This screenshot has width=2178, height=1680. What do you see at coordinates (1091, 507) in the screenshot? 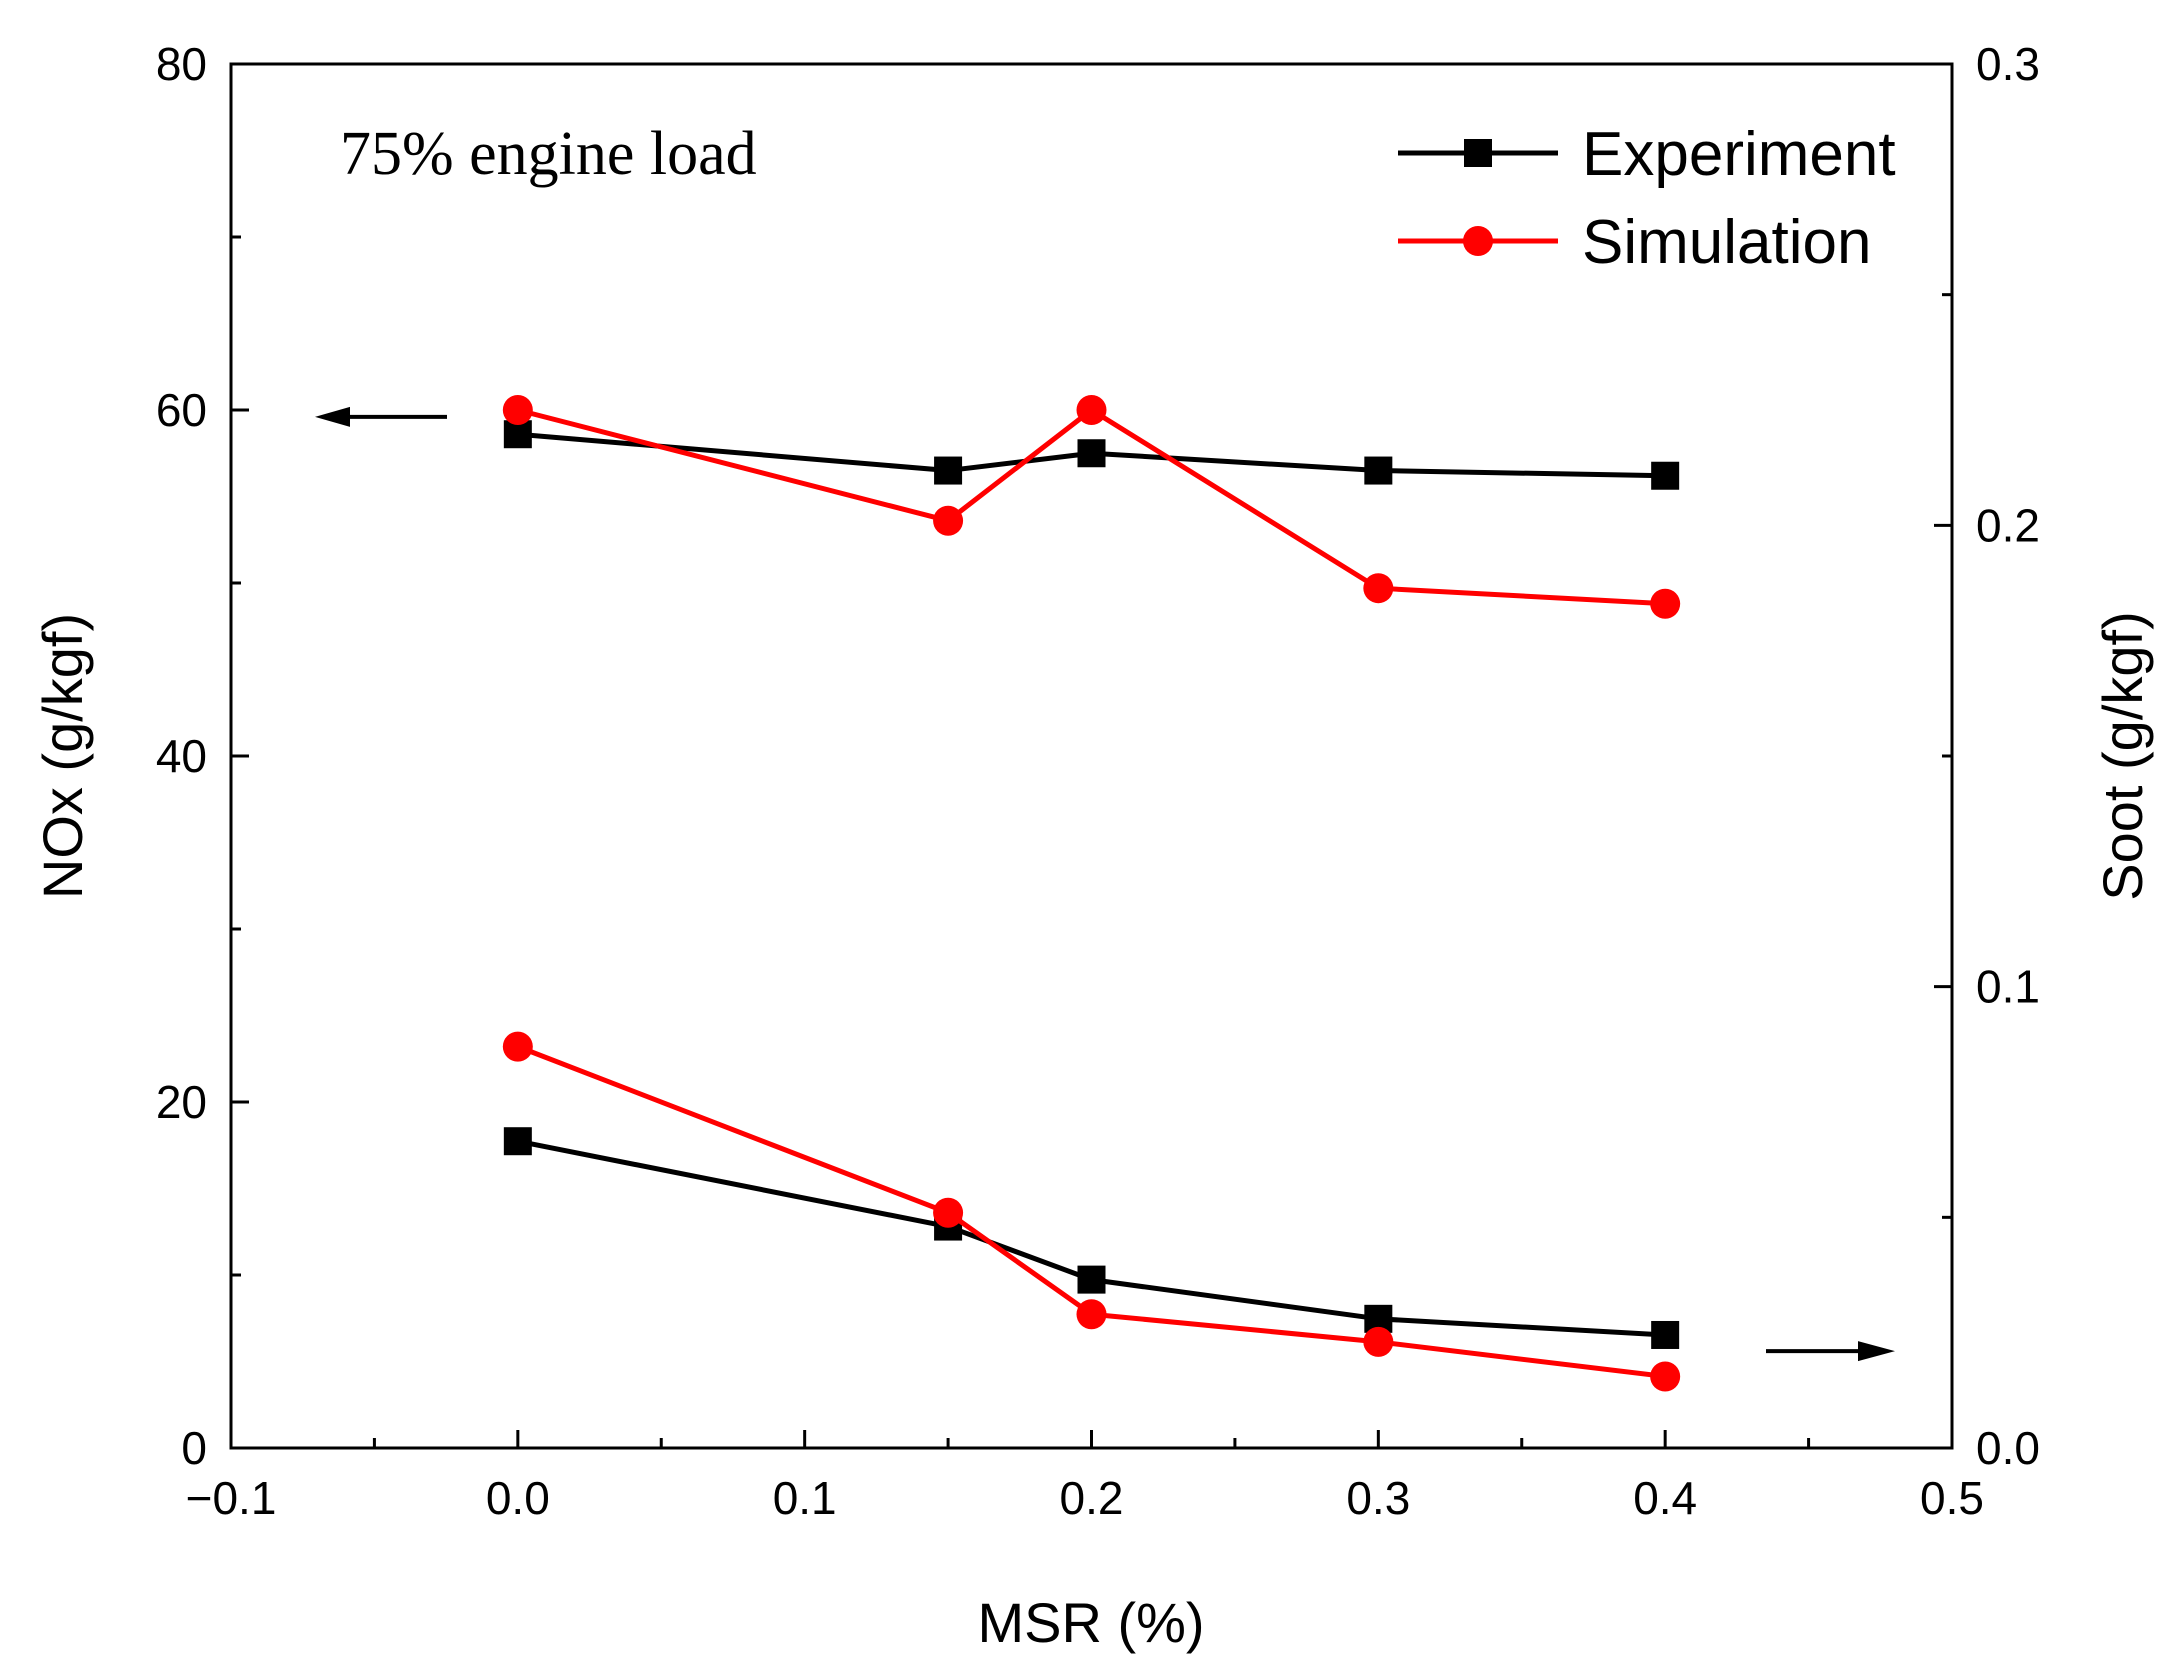
I see `series-line-simulation-nox` at bounding box center [1091, 507].